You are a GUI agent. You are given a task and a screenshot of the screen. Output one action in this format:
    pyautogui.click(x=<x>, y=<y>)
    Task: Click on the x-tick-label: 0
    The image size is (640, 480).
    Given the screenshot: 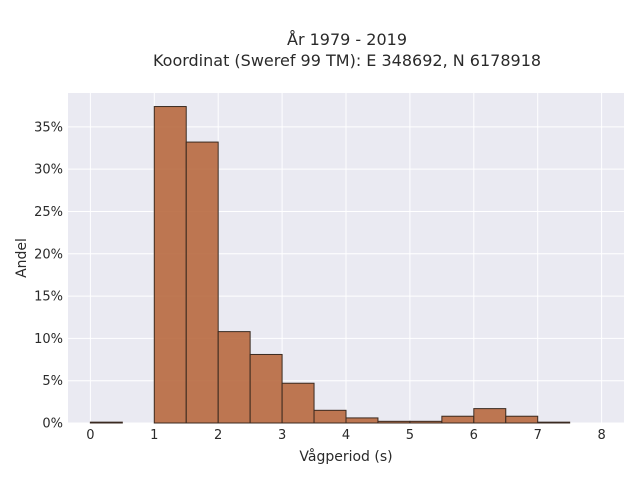 What is the action you would take?
    pyautogui.click(x=90, y=435)
    